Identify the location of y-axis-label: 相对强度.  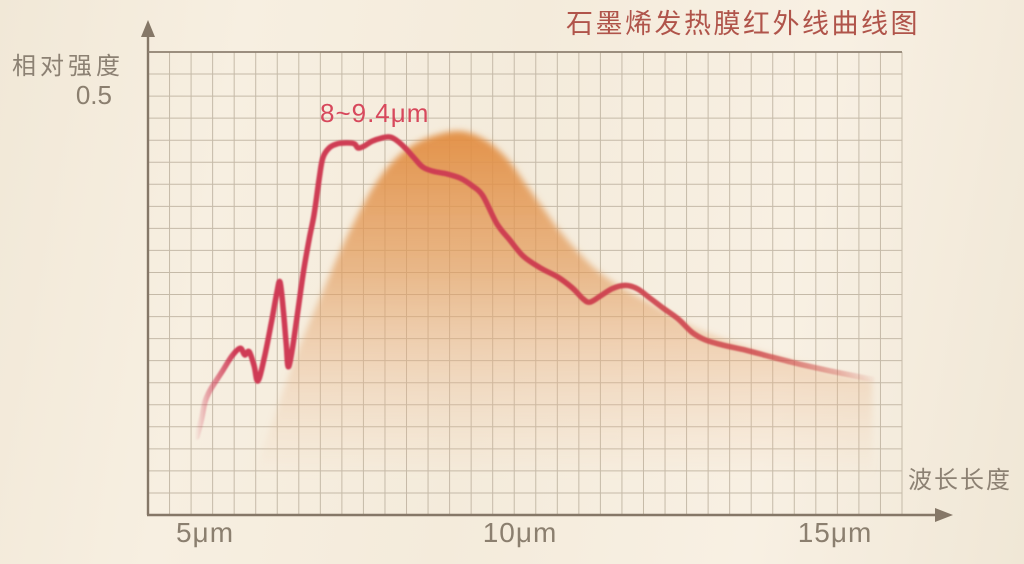
(68, 66).